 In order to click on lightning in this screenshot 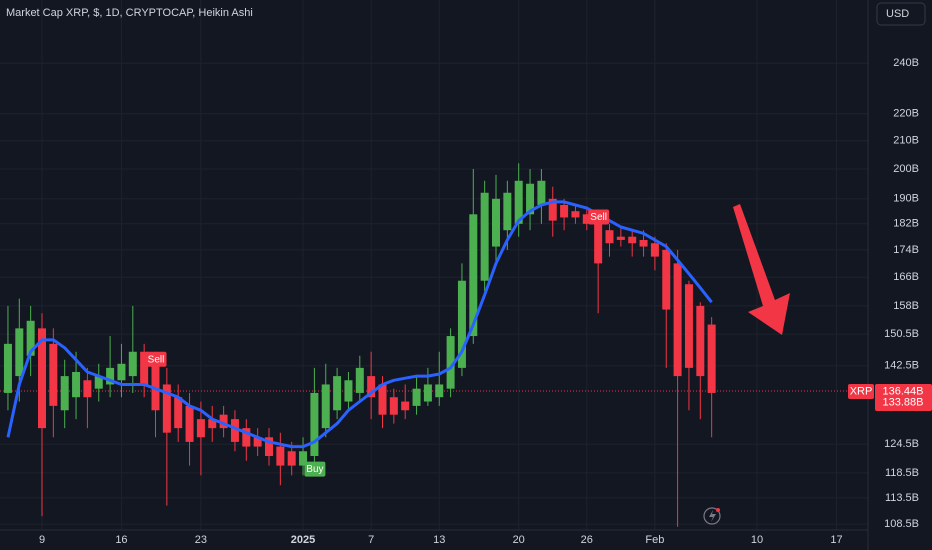, I will do `click(712, 516)`.